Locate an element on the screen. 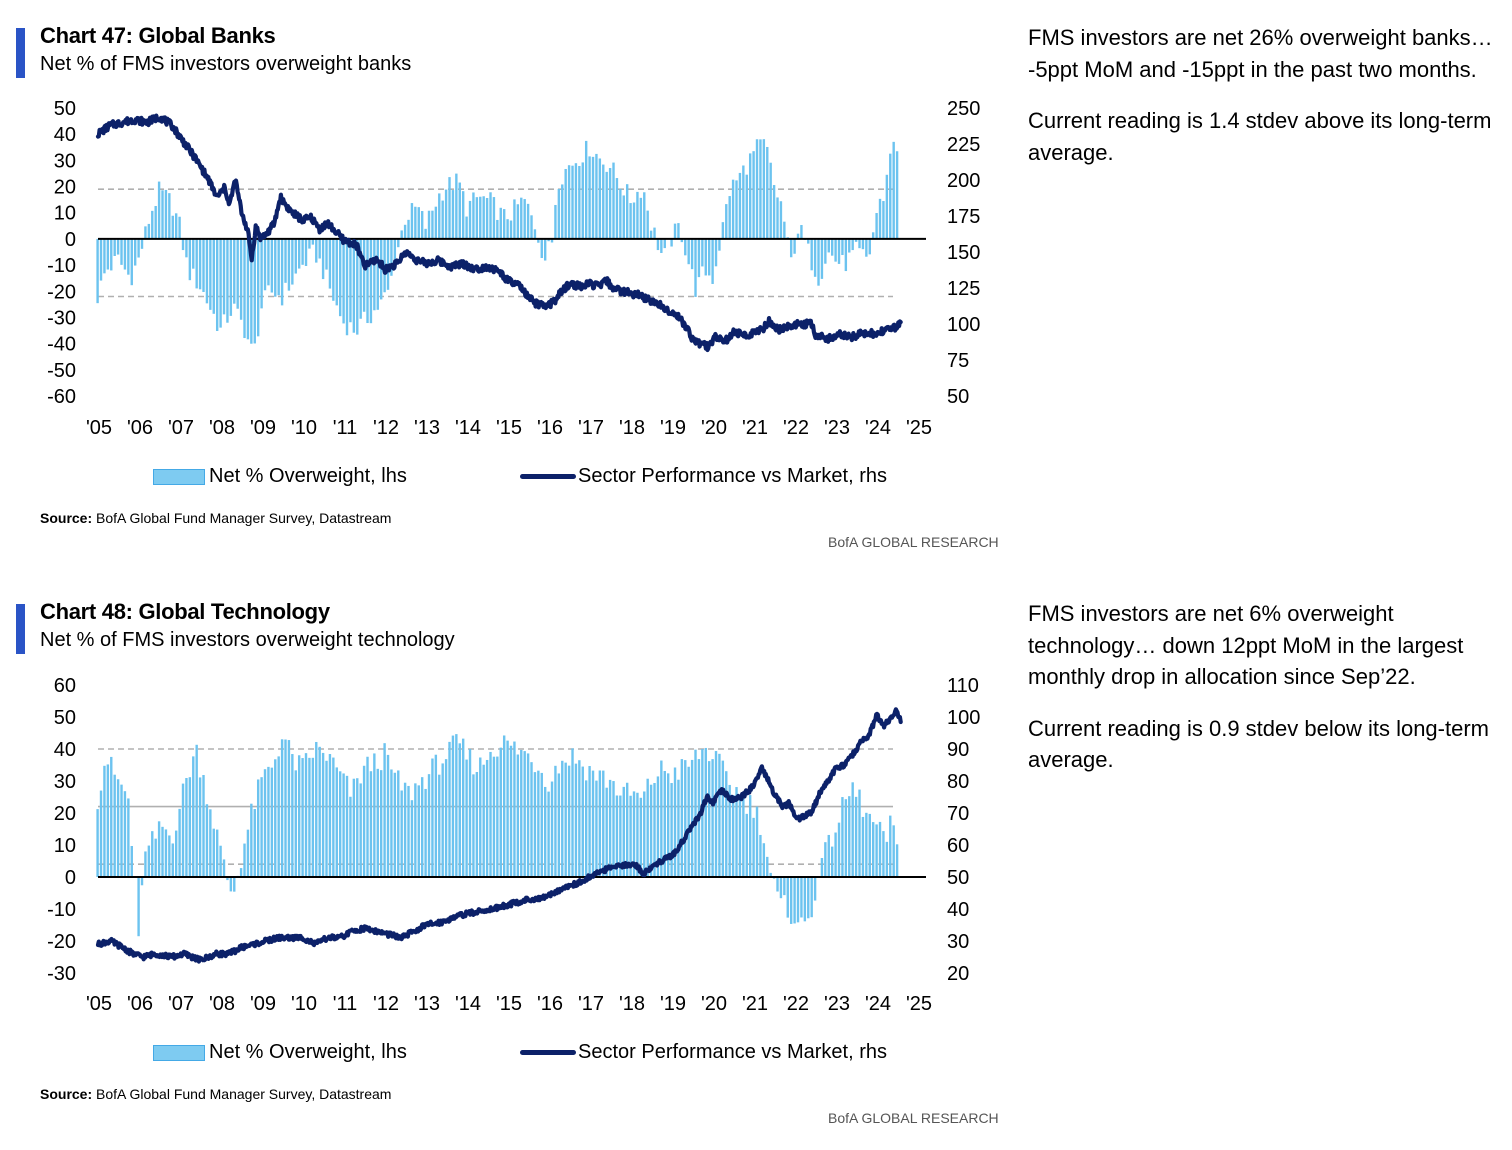 Image resolution: width=1512 pixels, height=1150 pixels. x-tick: '08 is located at coordinates (222, 1004).